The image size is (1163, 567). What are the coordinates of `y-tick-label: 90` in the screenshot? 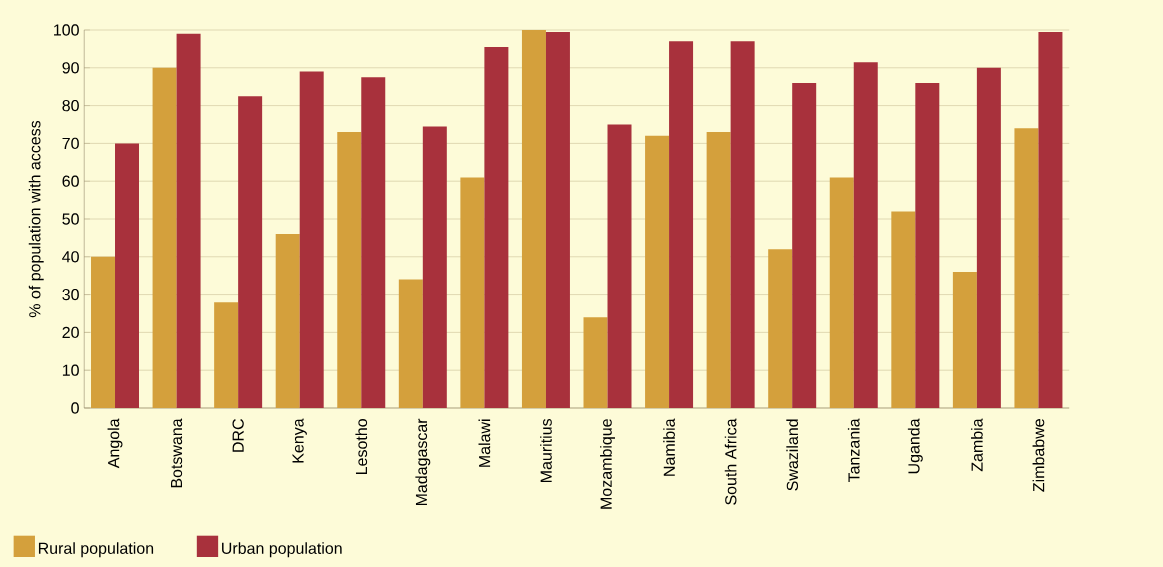 It's located at (70, 68).